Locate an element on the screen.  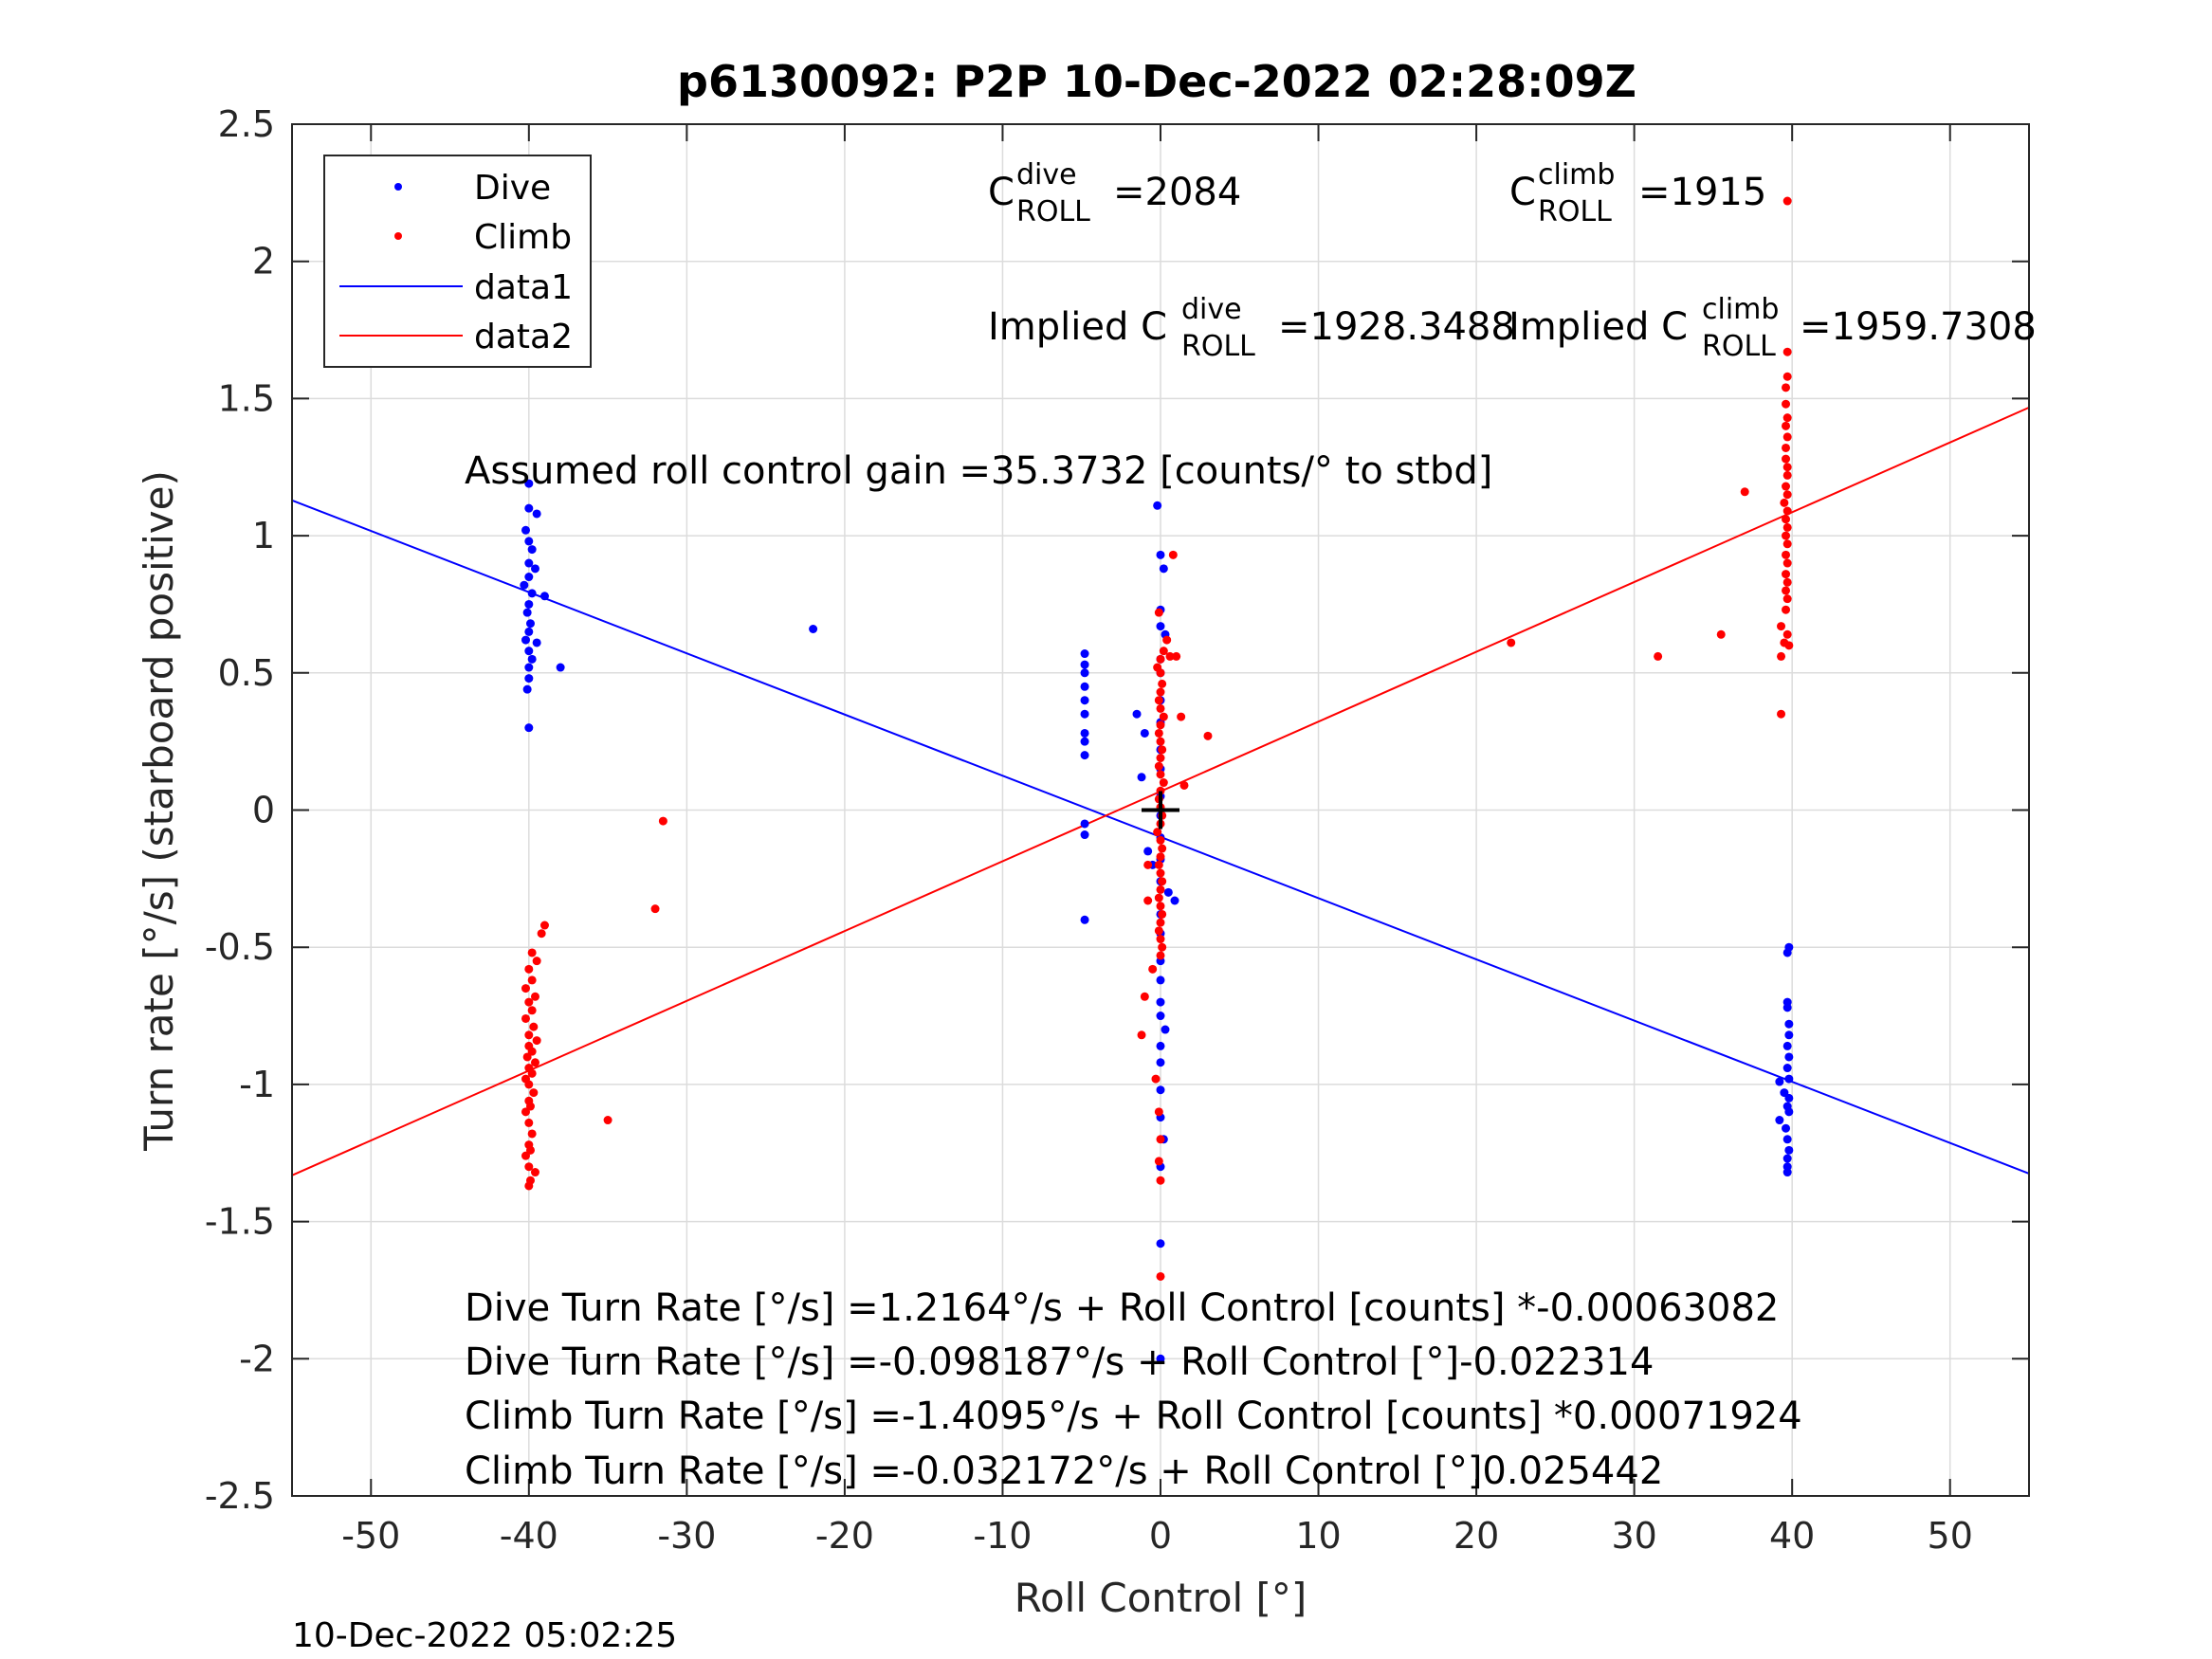
y-tick-label: 1.5 is located at coordinates (246, 398).